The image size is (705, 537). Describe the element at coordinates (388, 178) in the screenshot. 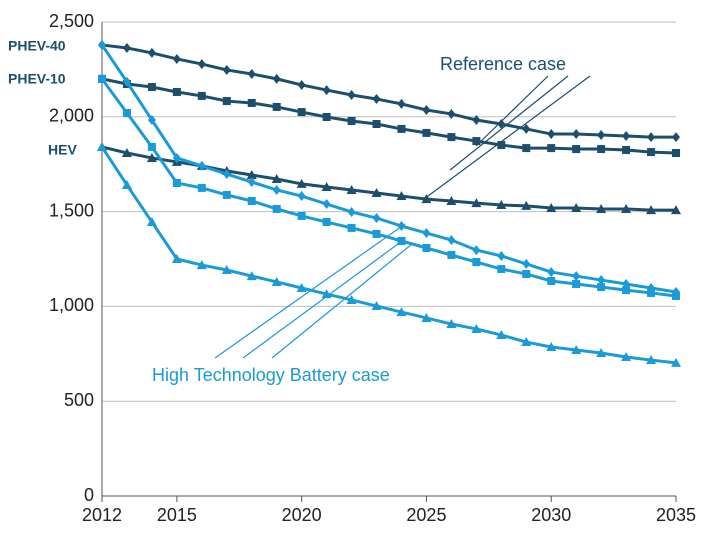

I see `series-line` at that location.